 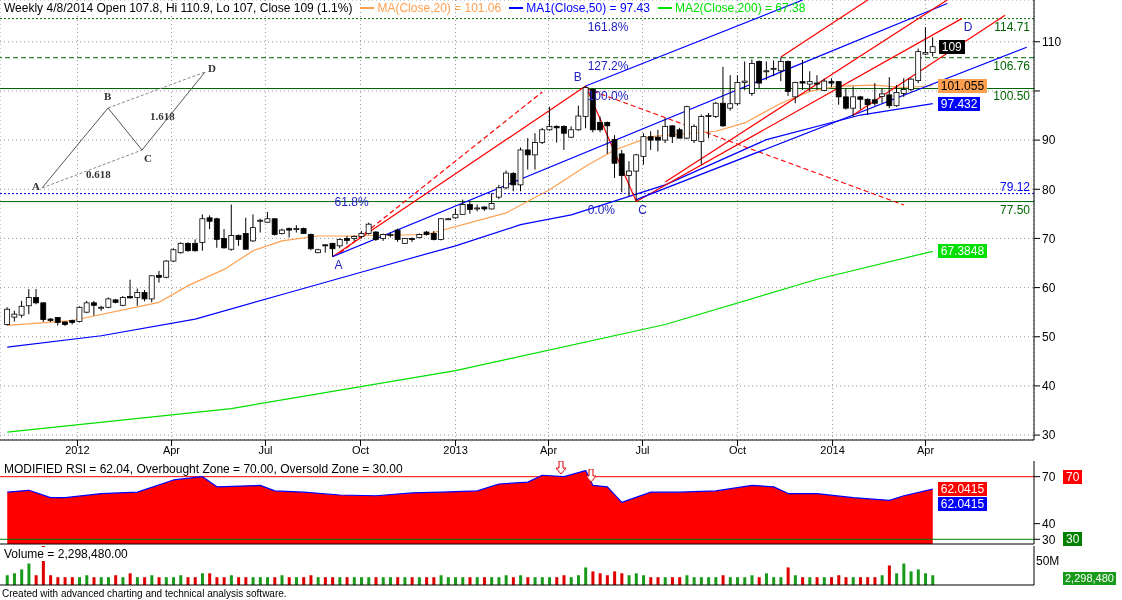 What do you see at coordinates (1049, 140) in the screenshot?
I see `y-tick-label: 90` at bounding box center [1049, 140].